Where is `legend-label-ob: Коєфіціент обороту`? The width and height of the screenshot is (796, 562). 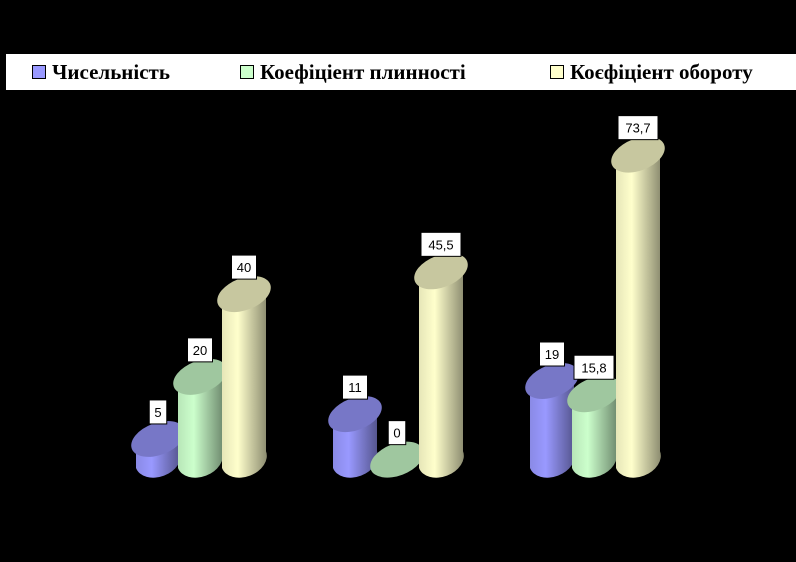
legend-label-ob: Коєфіціент обороту is located at coordinates (661, 71).